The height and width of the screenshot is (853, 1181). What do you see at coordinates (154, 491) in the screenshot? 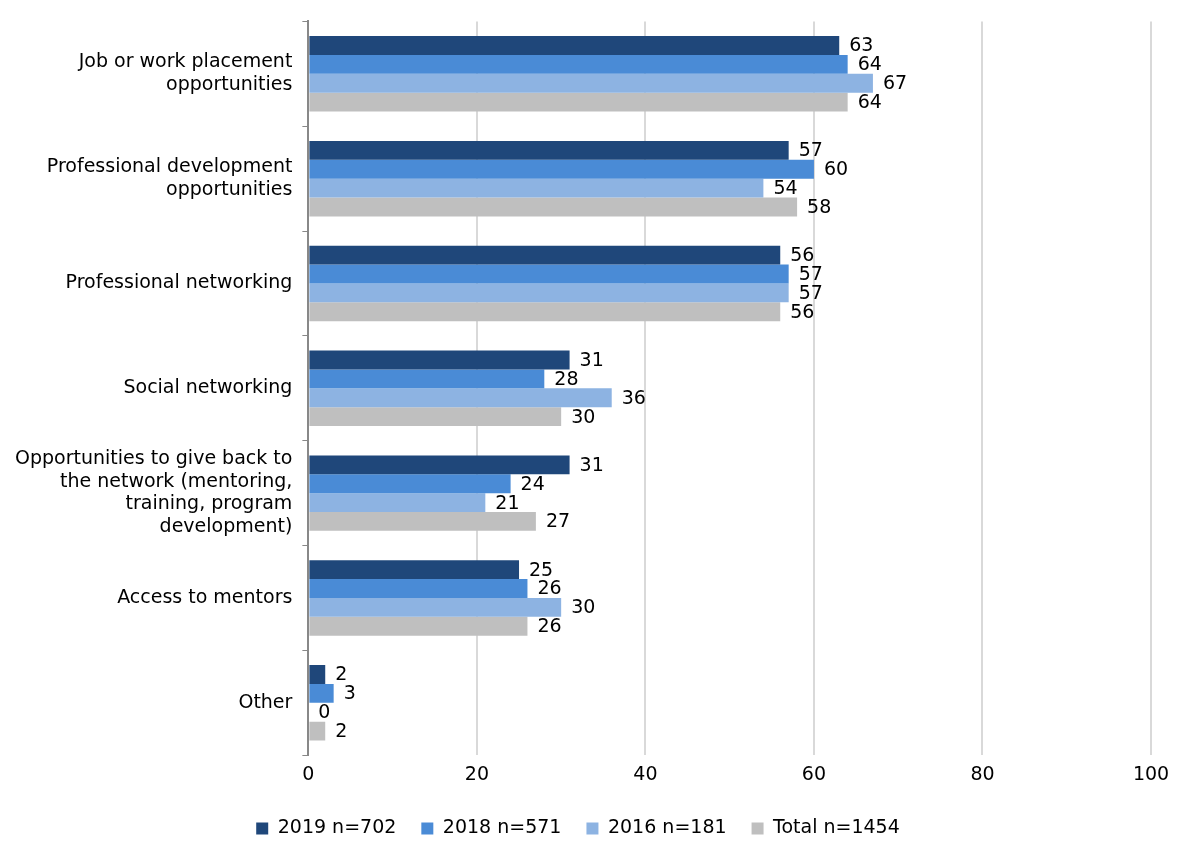
I see `y-tick-label: Opportunities to give back to the network (mentoring, training, program development)` at bounding box center [154, 491].